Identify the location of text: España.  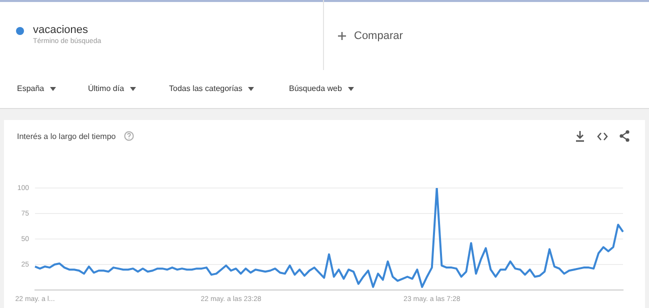
(30, 88).